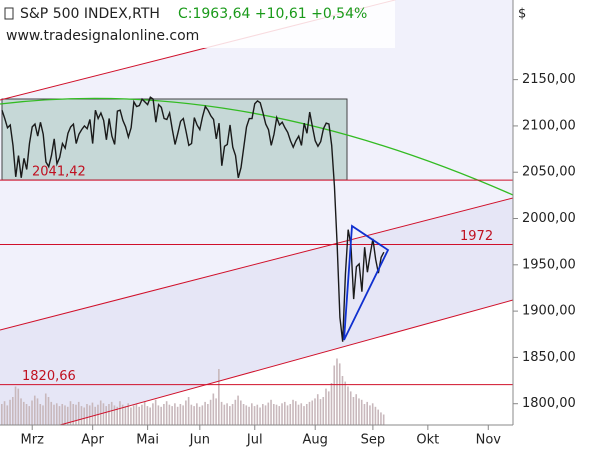 The height and width of the screenshot is (454, 595). What do you see at coordinates (549, 264) in the screenshot?
I see `y-tick-label: 1950,00` at bounding box center [549, 264].